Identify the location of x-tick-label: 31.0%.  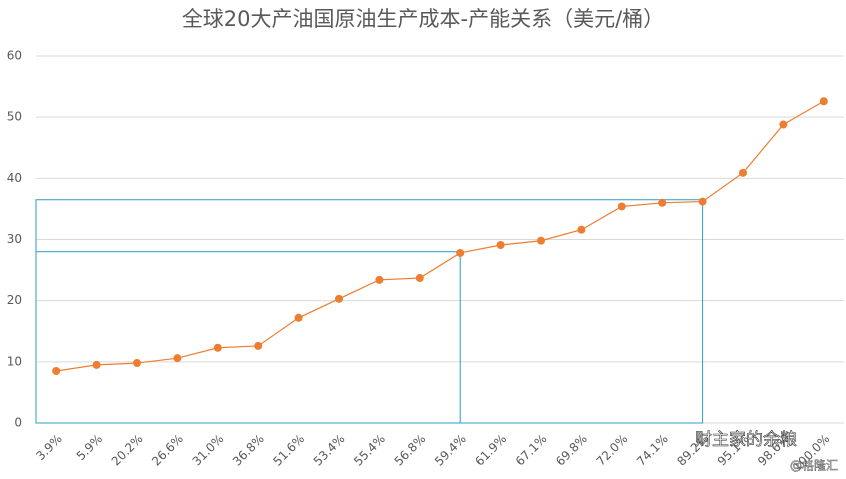
(208, 450).